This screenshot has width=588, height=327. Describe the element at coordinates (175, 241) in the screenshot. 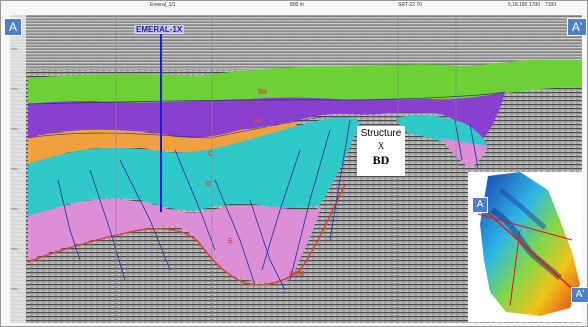

I see `layer-e` at that location.